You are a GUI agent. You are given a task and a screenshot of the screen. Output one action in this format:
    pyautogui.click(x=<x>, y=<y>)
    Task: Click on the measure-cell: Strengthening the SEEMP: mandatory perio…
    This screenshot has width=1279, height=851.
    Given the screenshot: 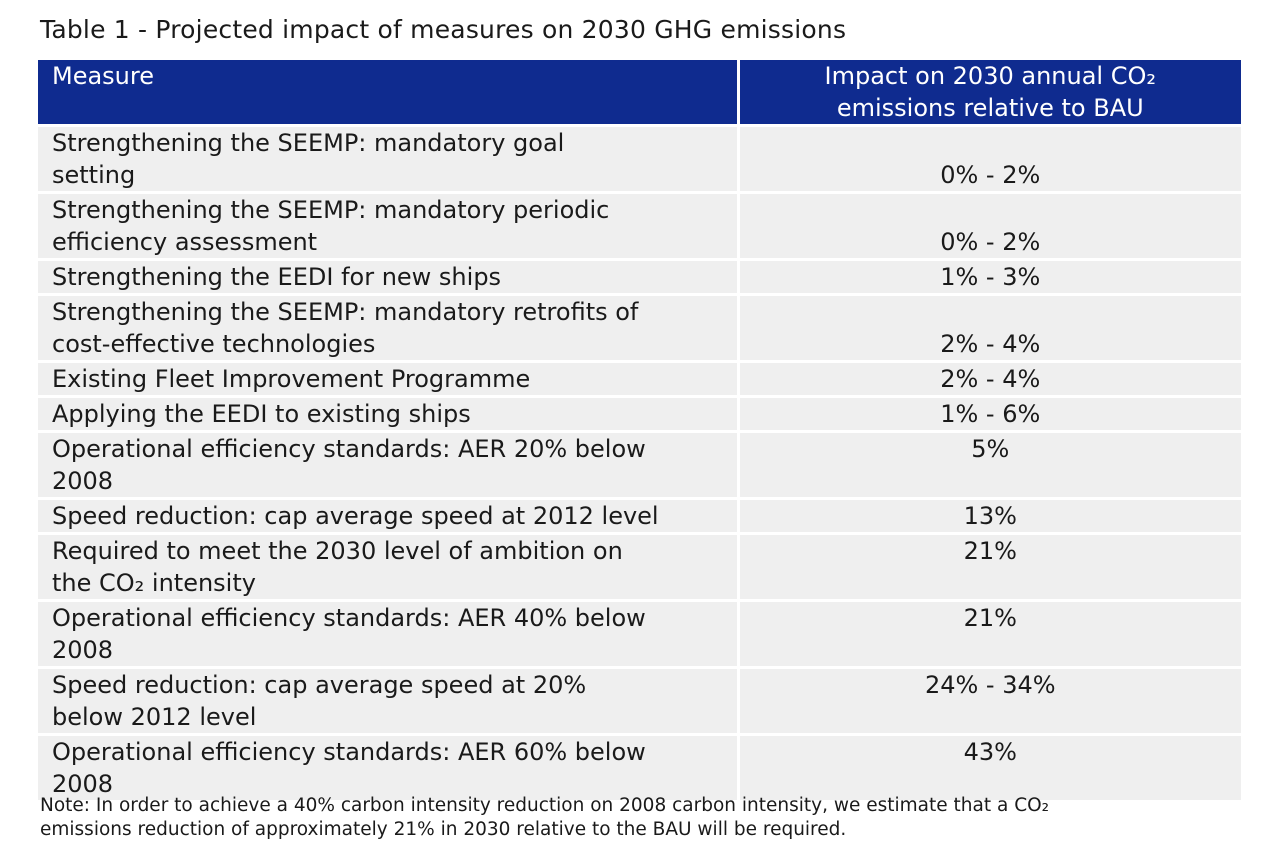 What is the action you would take?
    pyautogui.click(x=389, y=225)
    